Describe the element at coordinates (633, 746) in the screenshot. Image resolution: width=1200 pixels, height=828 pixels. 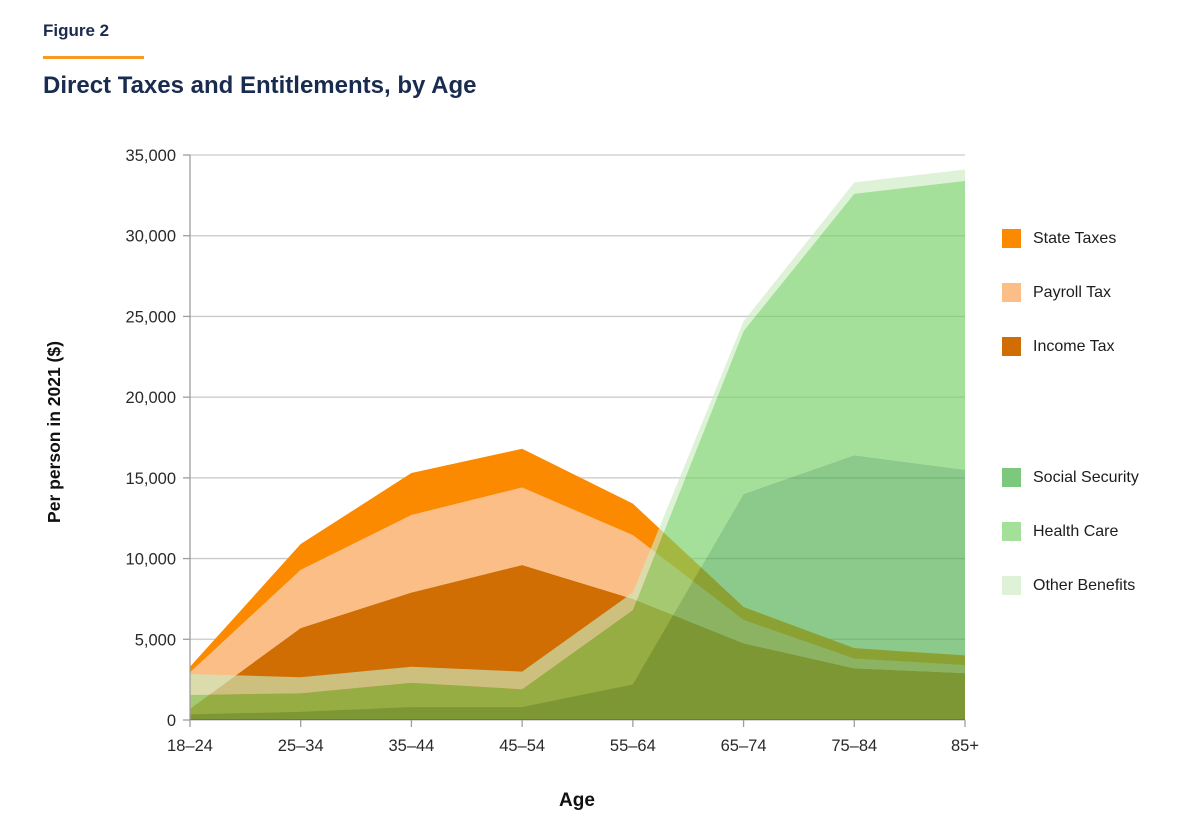
I see `x-tick-label: 55–64` at that location.